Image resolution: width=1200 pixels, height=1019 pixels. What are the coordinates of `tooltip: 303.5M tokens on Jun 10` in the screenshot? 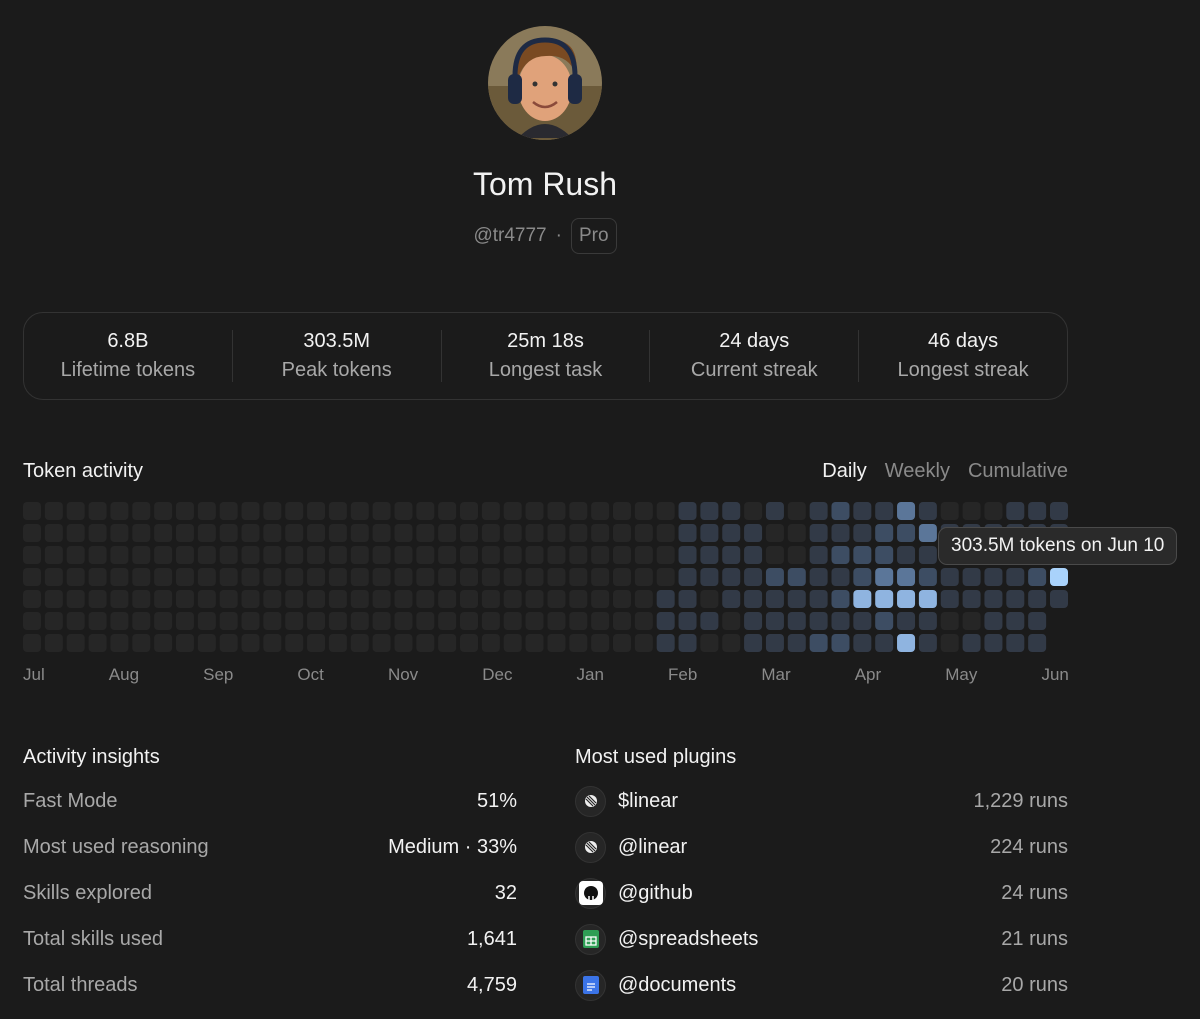 It's located at (1058, 546).